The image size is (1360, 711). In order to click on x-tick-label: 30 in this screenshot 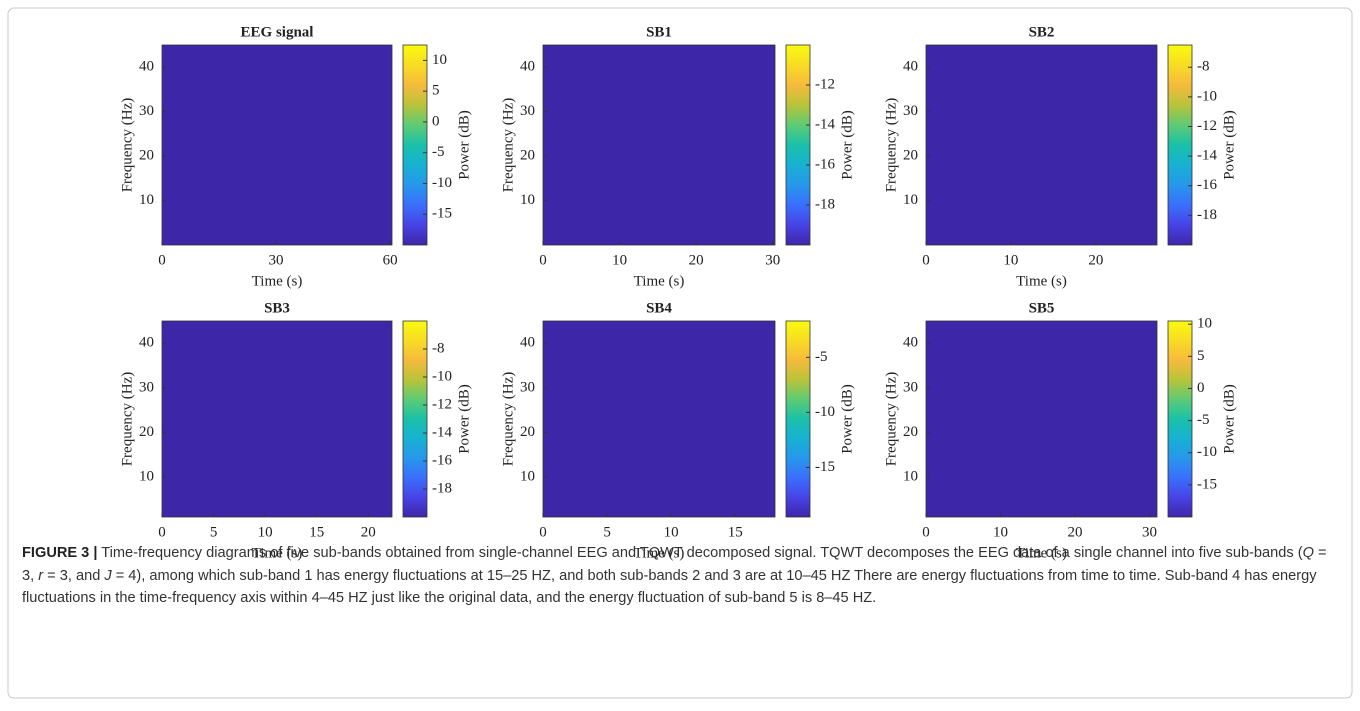, I will do `click(1149, 532)`.